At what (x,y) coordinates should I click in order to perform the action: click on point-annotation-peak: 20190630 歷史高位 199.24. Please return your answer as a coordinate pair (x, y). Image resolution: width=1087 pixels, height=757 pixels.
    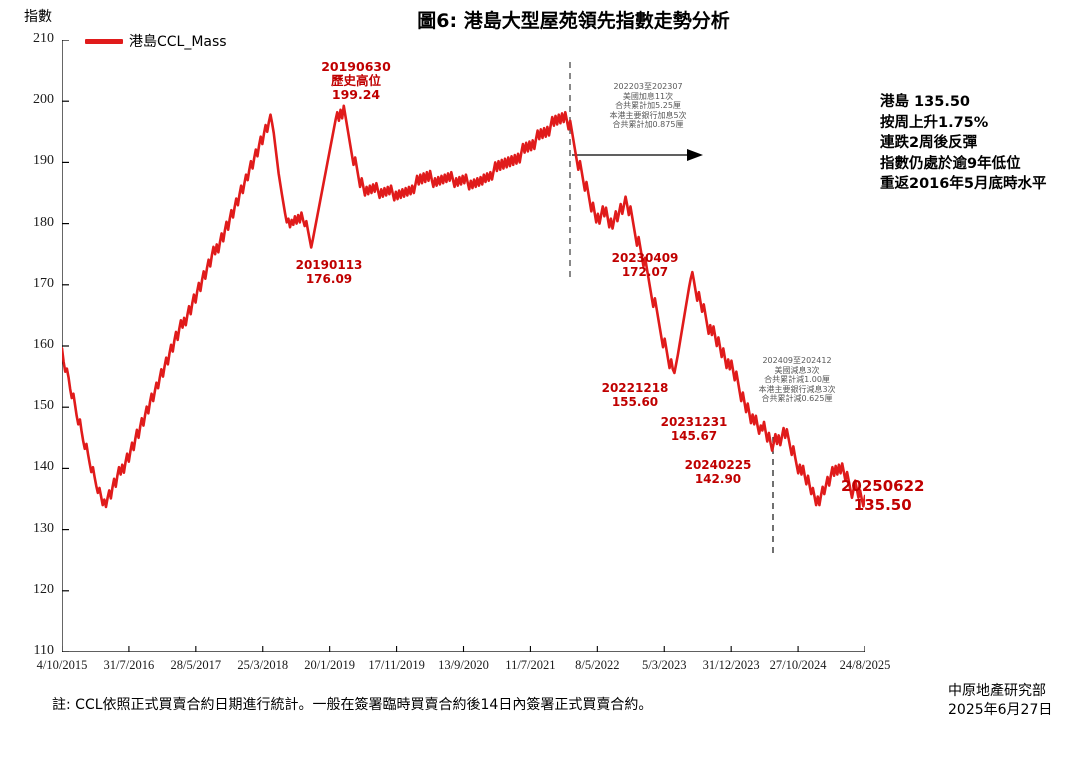
    Looking at the image, I should click on (356, 81).